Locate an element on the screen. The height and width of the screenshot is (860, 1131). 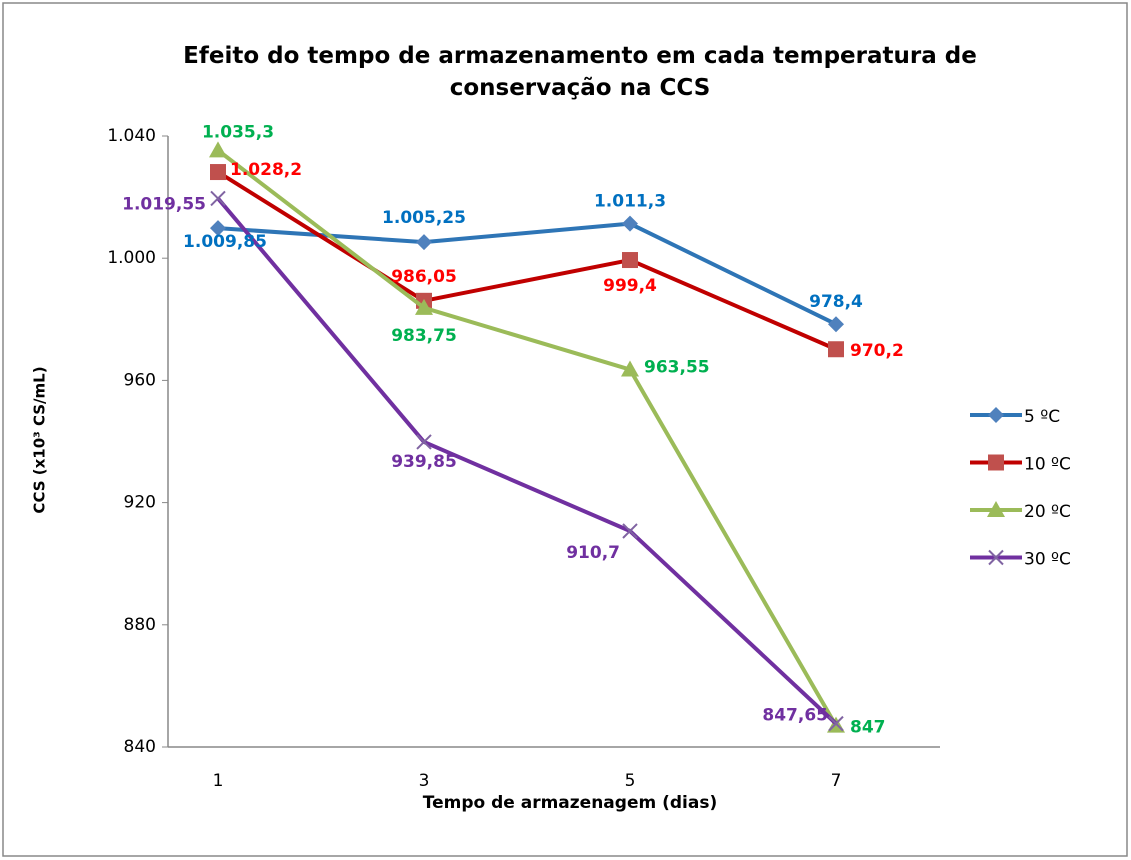
data-label: 1.035,3 is located at coordinates (238, 132).